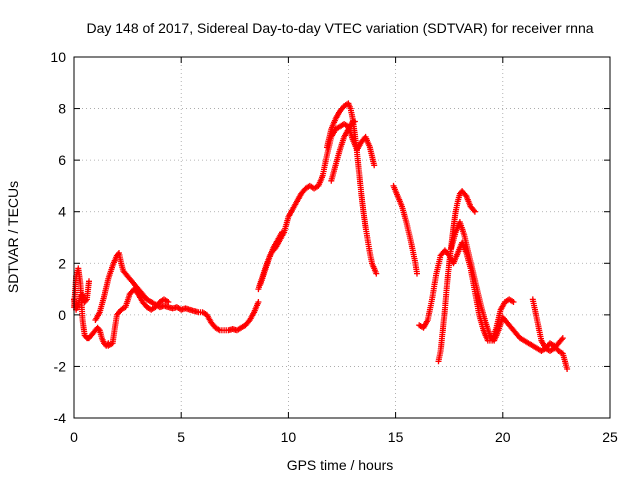 This screenshot has width=640, height=480. Describe the element at coordinates (340, 465) in the screenshot. I see `x-axis-label: GPS time / hours` at that location.